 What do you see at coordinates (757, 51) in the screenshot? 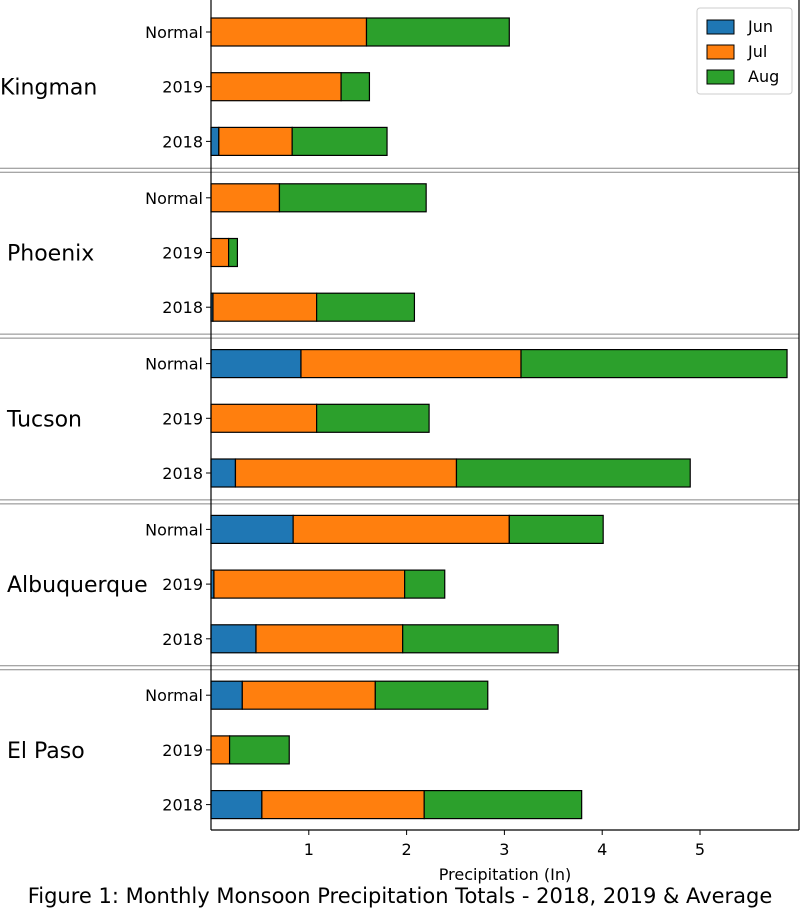
I see `legend-label: Jul` at bounding box center [757, 51].